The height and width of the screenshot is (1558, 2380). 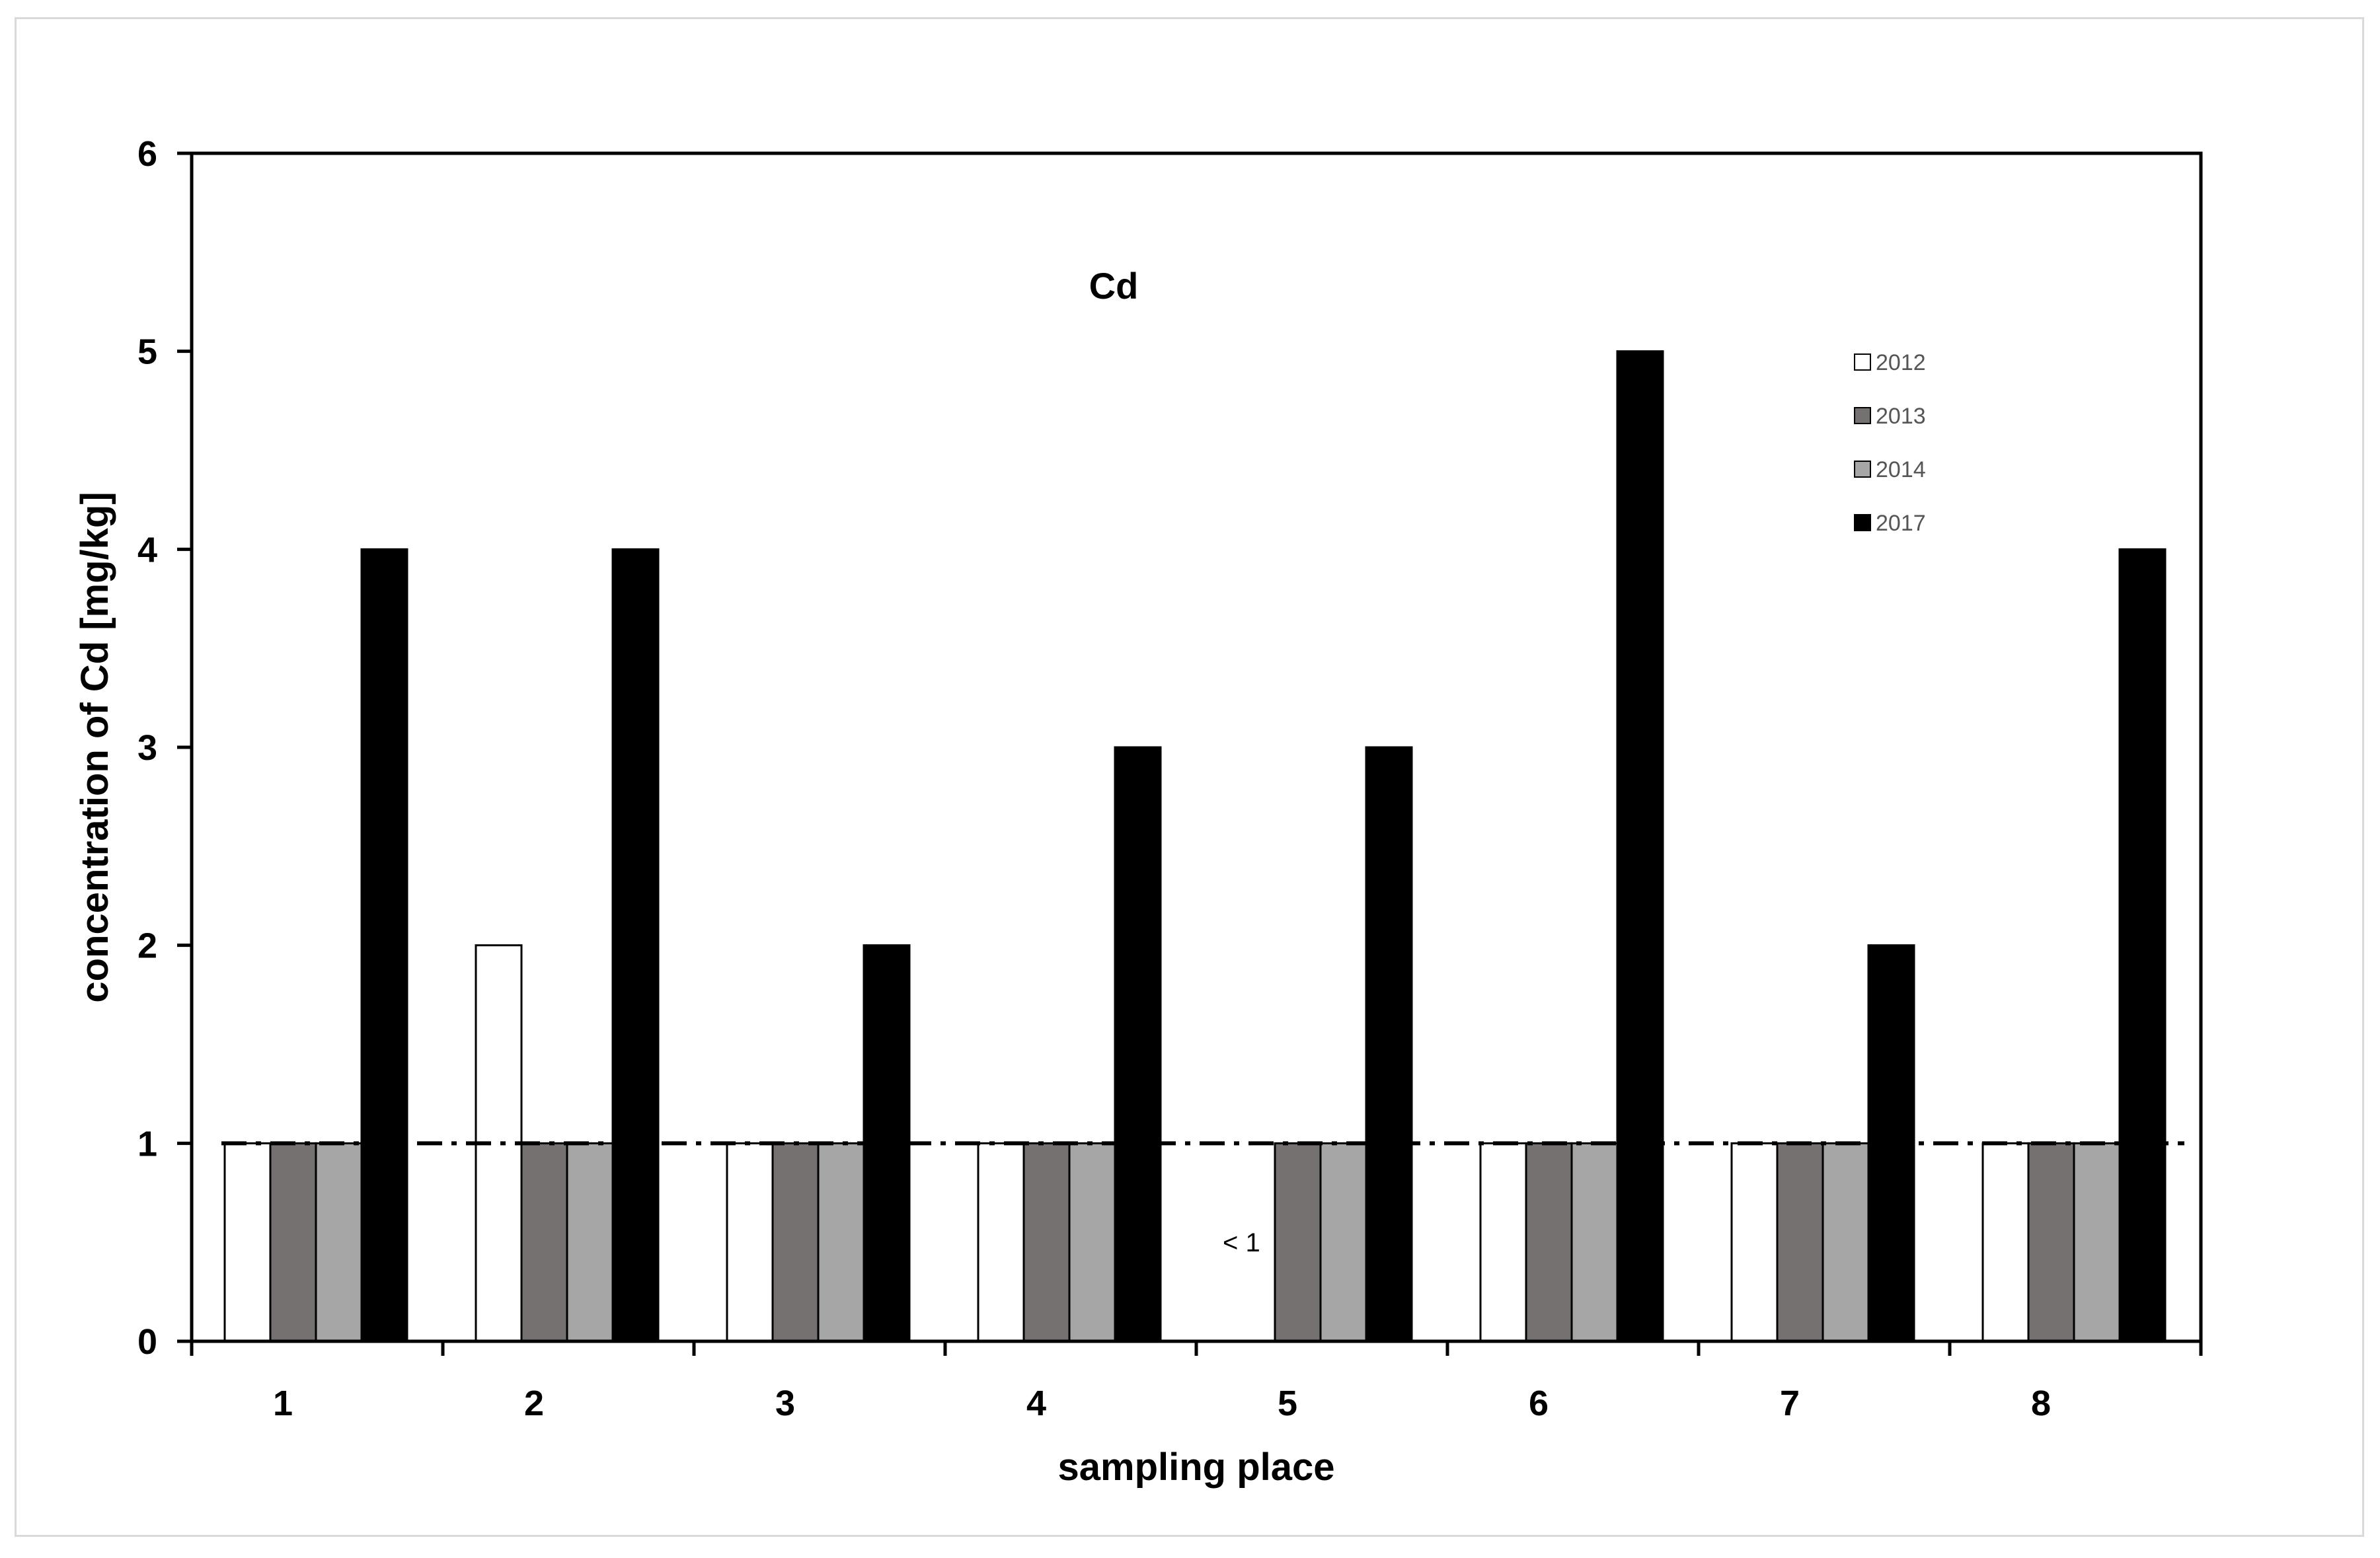 I want to click on x-tick-label: 3, so click(x=785, y=1403).